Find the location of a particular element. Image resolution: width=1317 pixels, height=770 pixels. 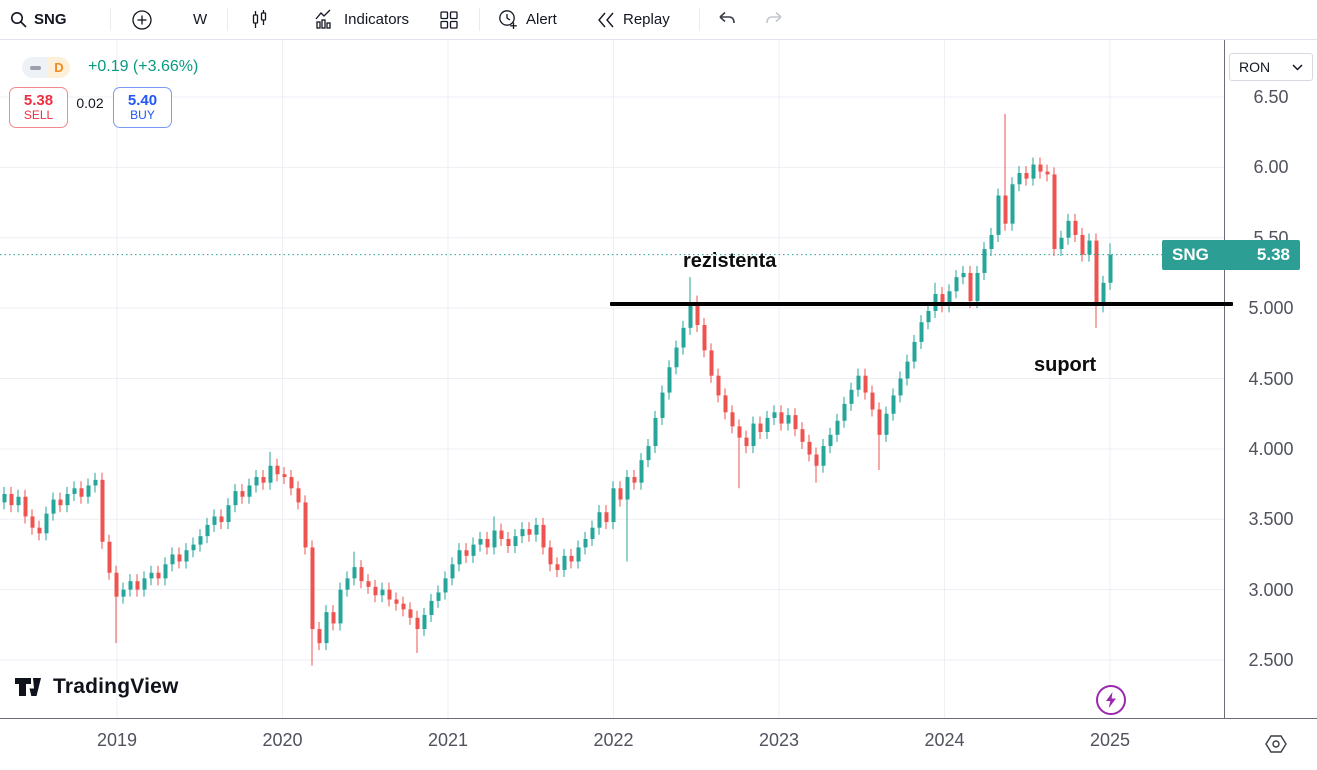

x-tick-label: 2024 is located at coordinates (944, 740).